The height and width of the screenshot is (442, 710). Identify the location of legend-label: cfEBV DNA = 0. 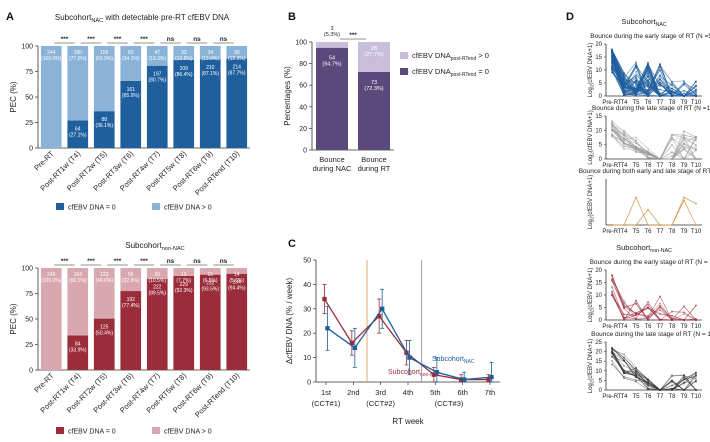
(92, 432).